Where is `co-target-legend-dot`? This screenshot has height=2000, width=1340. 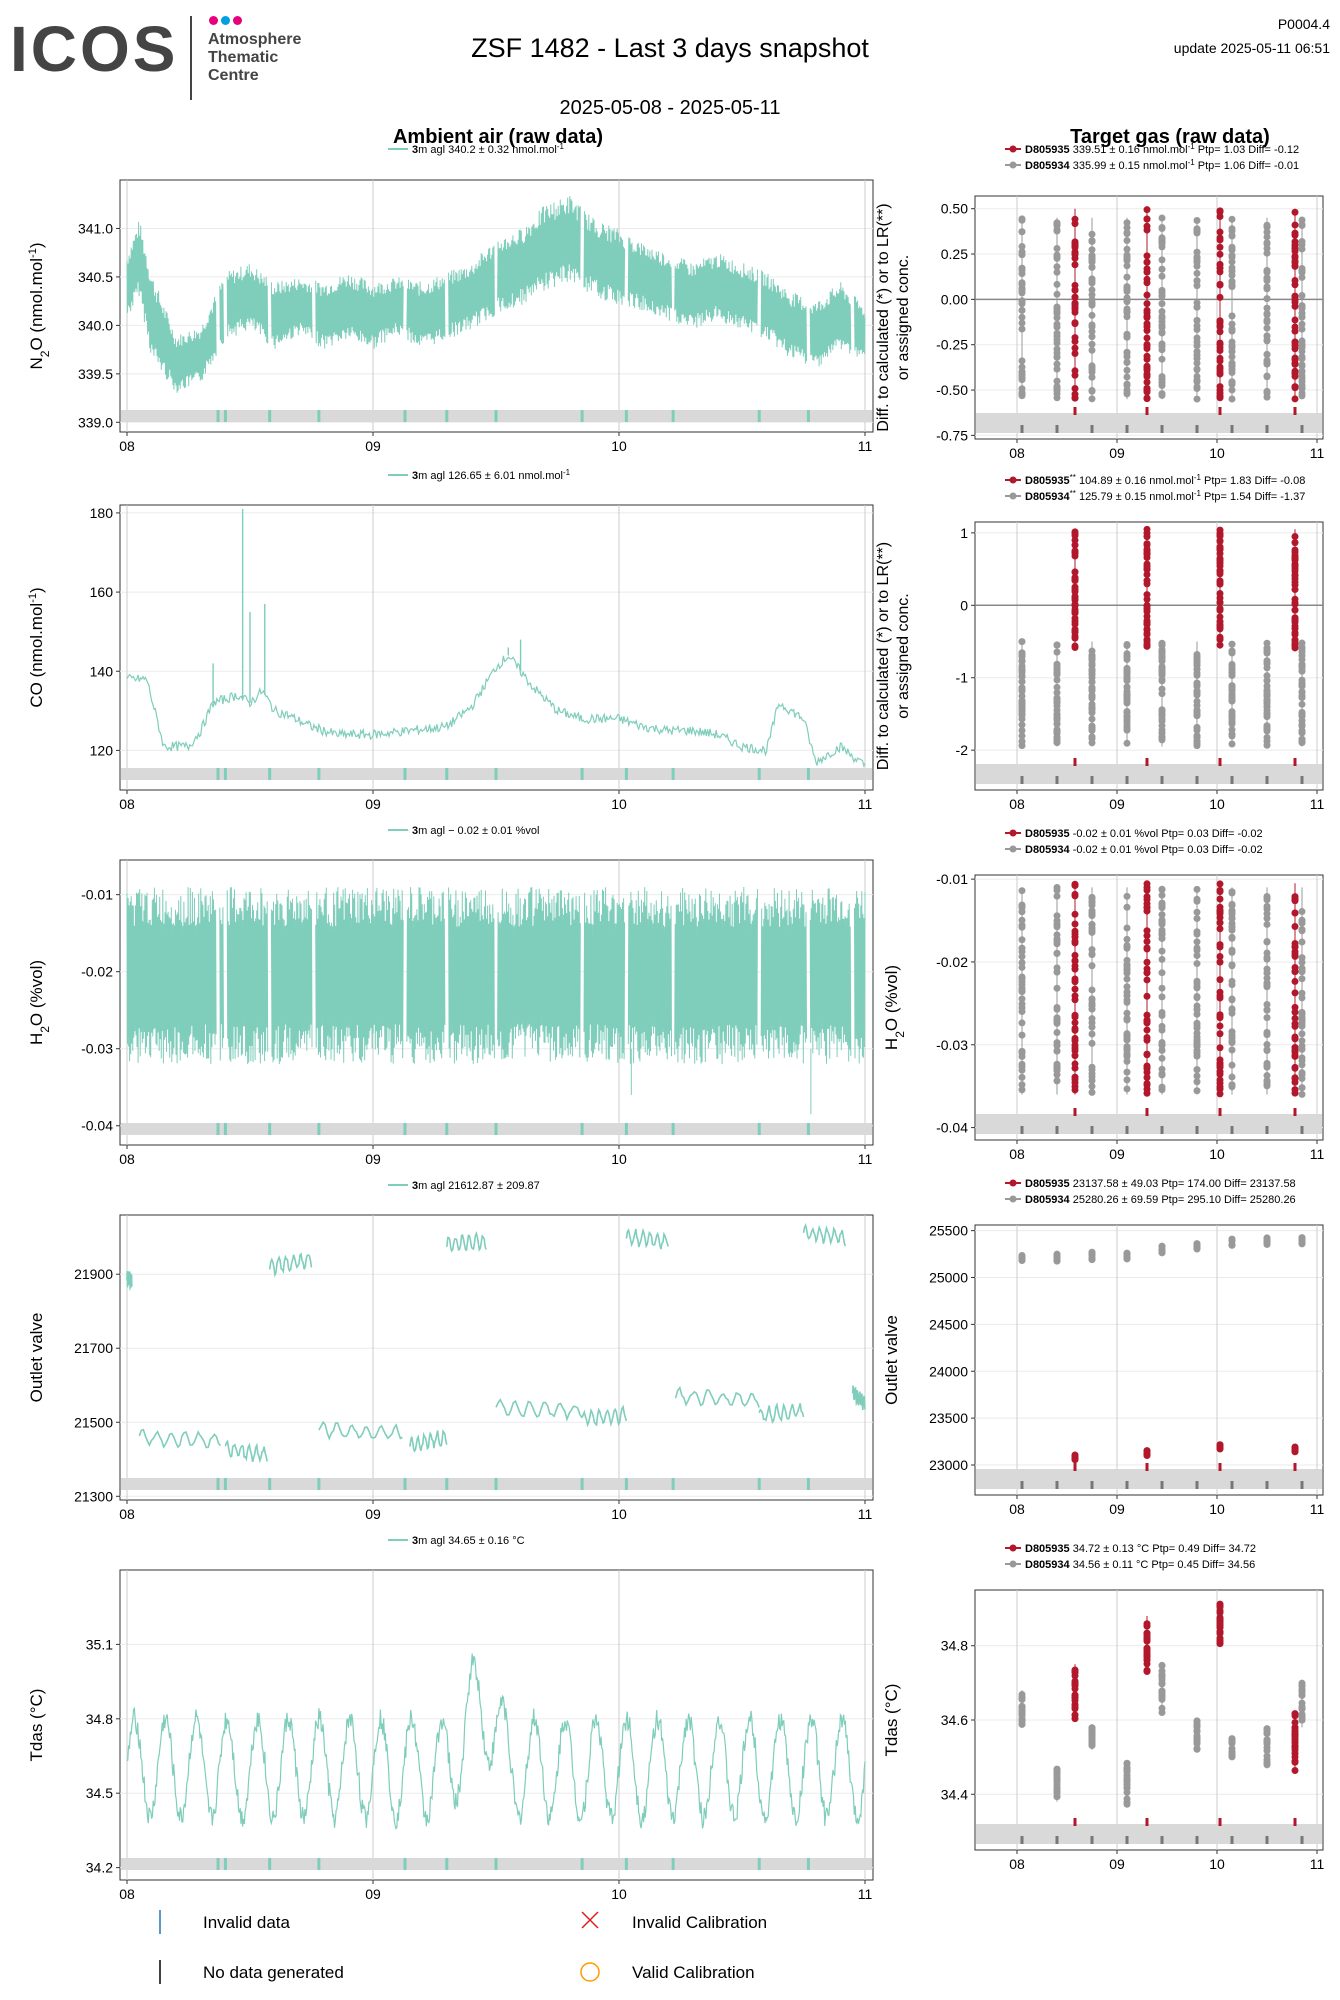
co-target-legend-dot is located at coordinates (1013, 480).